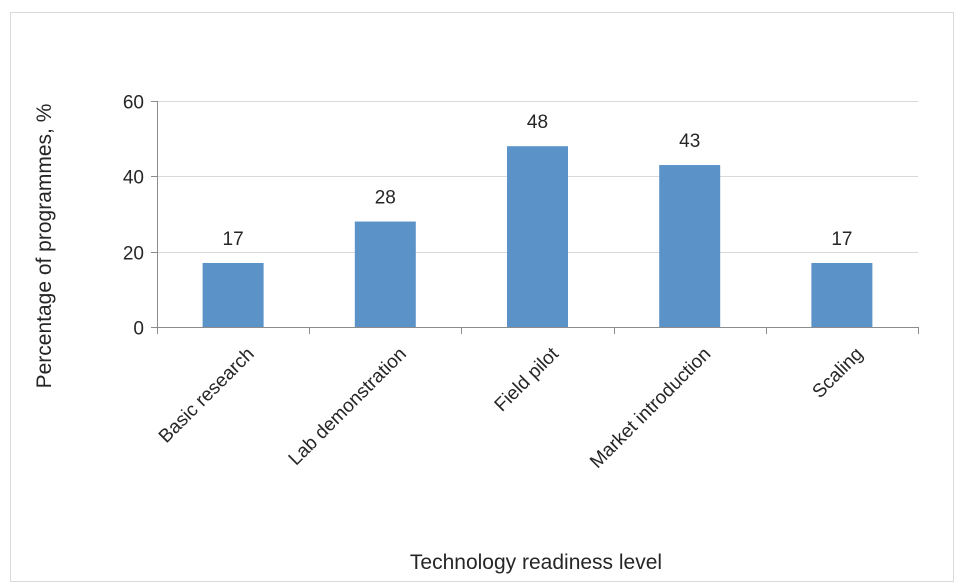  What do you see at coordinates (385, 198) in the screenshot?
I see `data-label: 28` at bounding box center [385, 198].